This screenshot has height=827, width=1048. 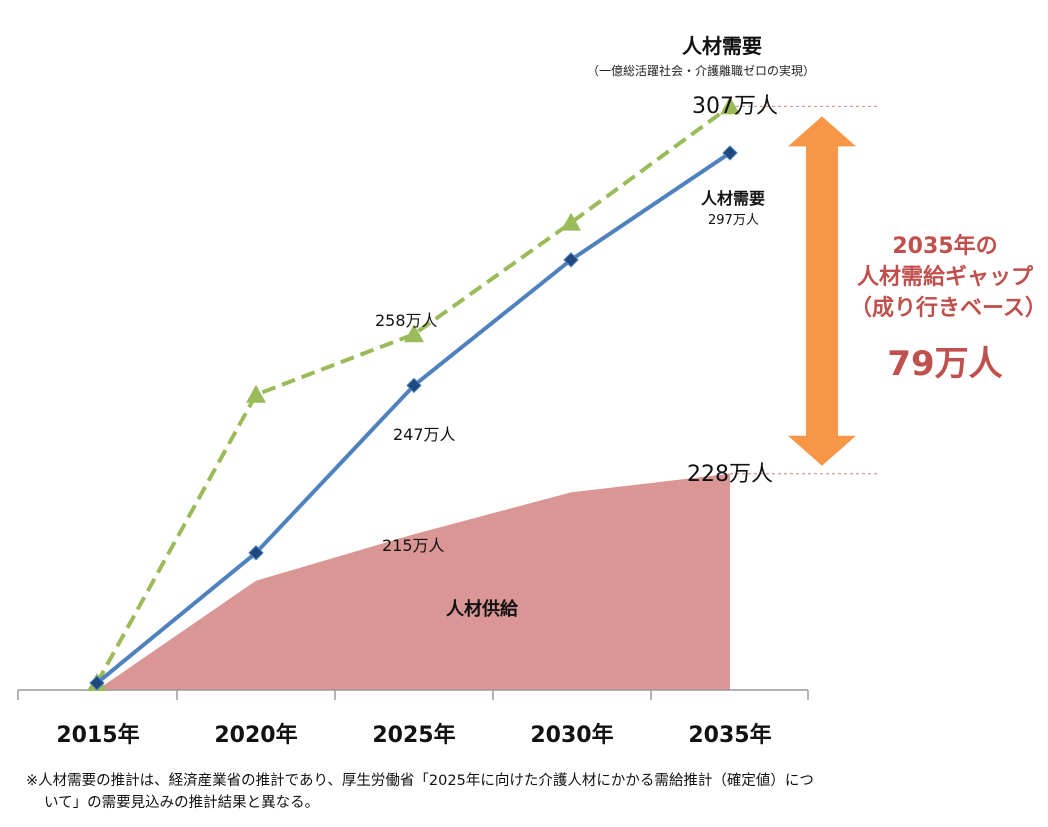 What do you see at coordinates (730, 474) in the screenshot?
I see `value-label-228: 228万人` at bounding box center [730, 474].